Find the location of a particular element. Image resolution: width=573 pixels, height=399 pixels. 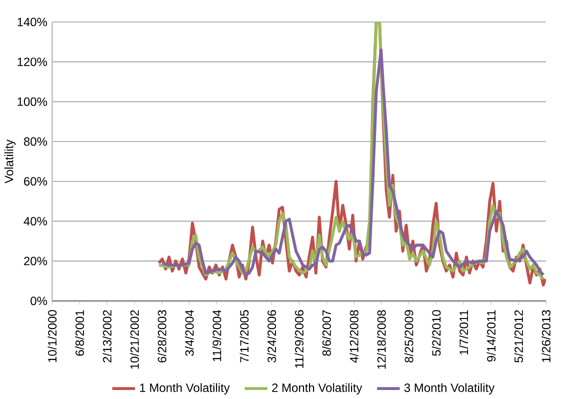

x-tick-label: 12/18/2008 is located at coordinates (381, 339).